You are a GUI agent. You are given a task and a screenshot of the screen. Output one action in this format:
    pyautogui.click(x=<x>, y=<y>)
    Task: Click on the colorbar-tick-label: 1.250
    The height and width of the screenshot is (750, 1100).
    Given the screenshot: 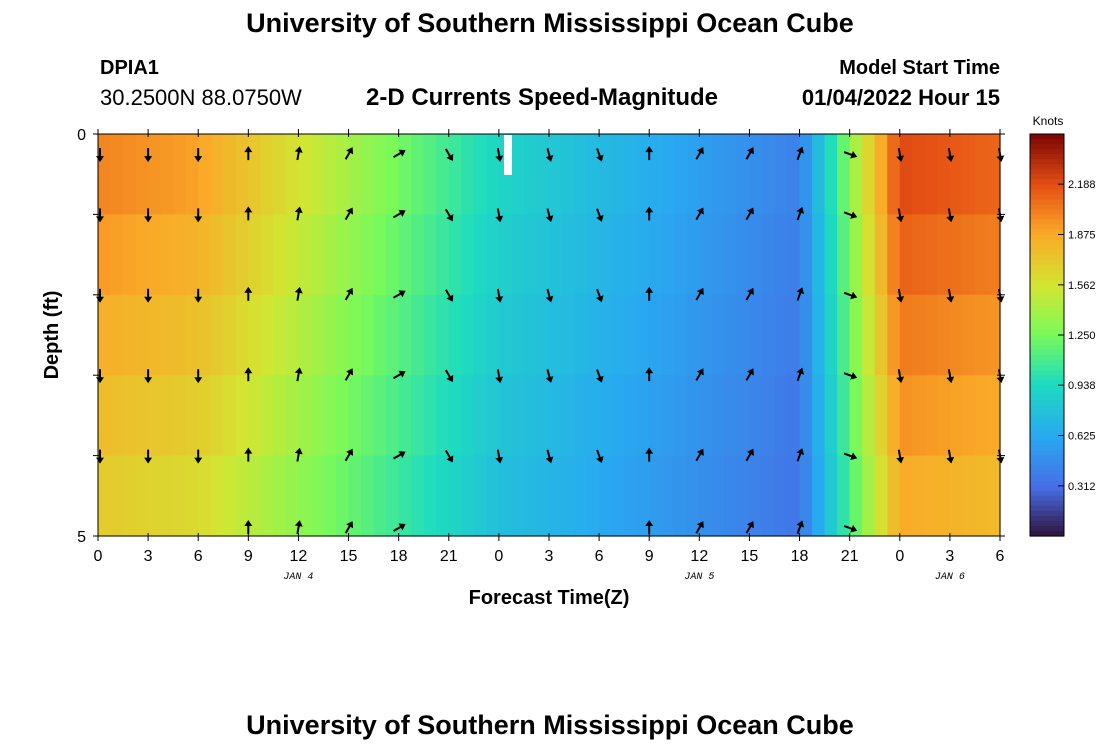 What is the action you would take?
    pyautogui.click(x=1082, y=336)
    